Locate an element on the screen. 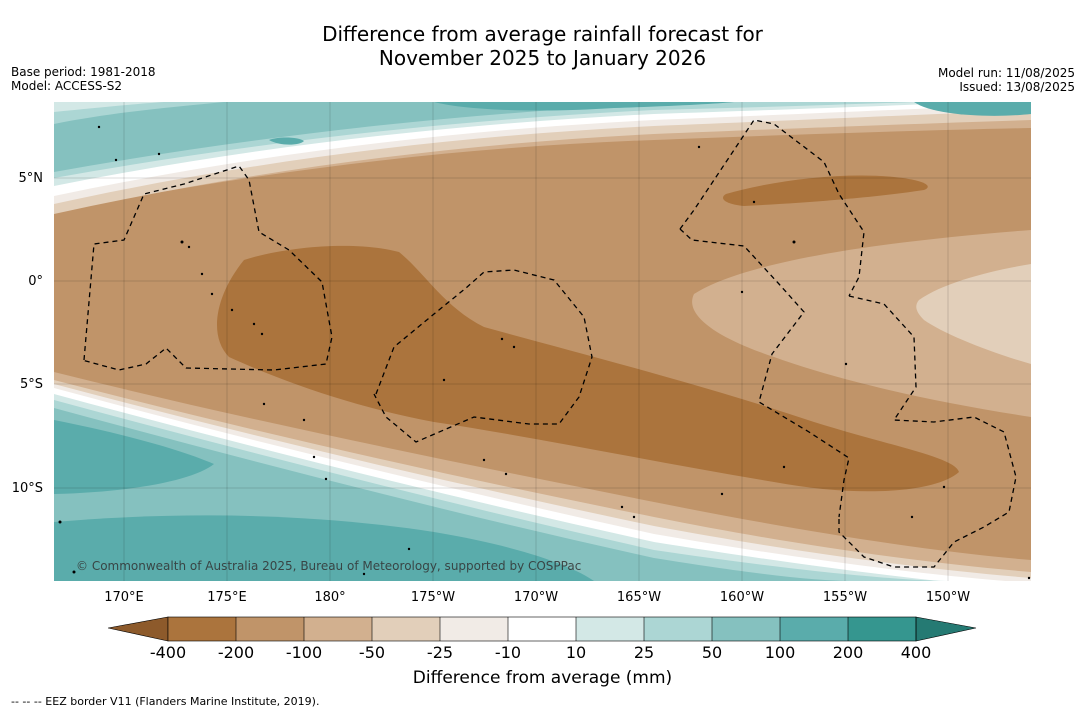 This screenshot has height=713, width=1085. lon-label-175w: 175°W is located at coordinates (433, 597).